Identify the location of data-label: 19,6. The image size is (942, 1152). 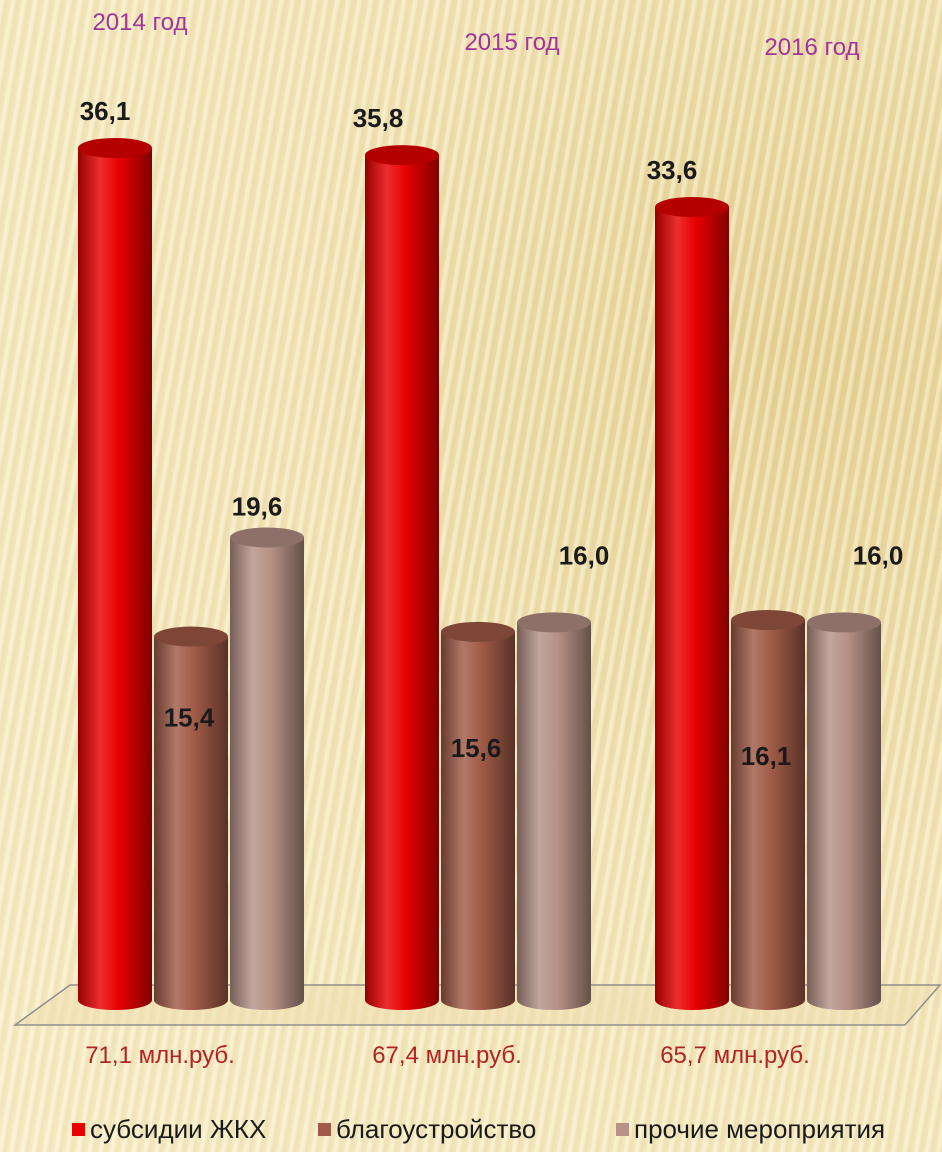
(257, 506).